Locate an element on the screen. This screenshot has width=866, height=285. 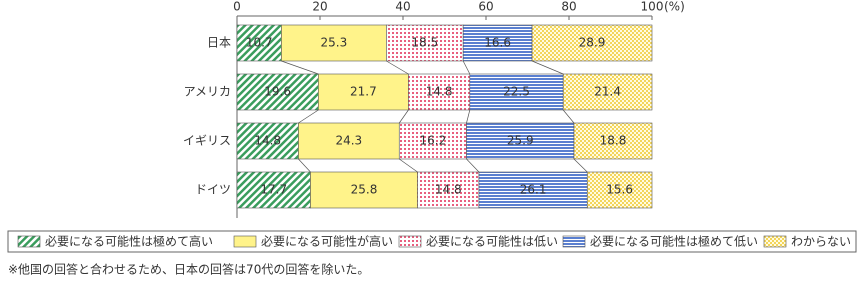
y-tick-label: イギリス is located at coordinates (207, 141).